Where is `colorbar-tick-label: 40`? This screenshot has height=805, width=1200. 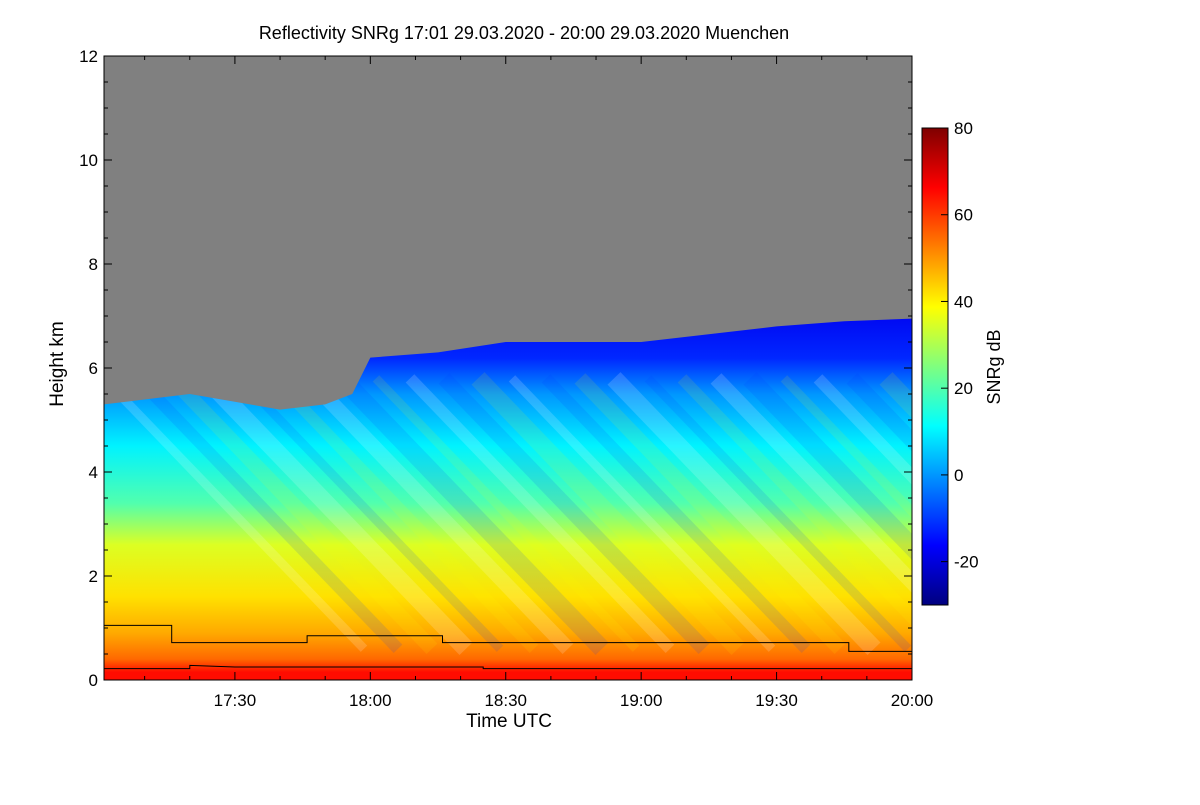 colorbar-tick-label: 40 is located at coordinates (963, 301).